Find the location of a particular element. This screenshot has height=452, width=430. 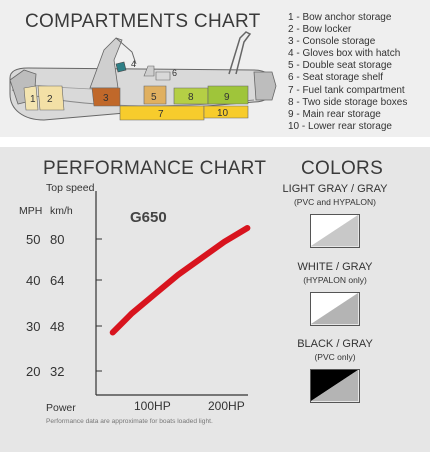

legend-item: 2 - Bow locker is located at coordinates (320, 30).